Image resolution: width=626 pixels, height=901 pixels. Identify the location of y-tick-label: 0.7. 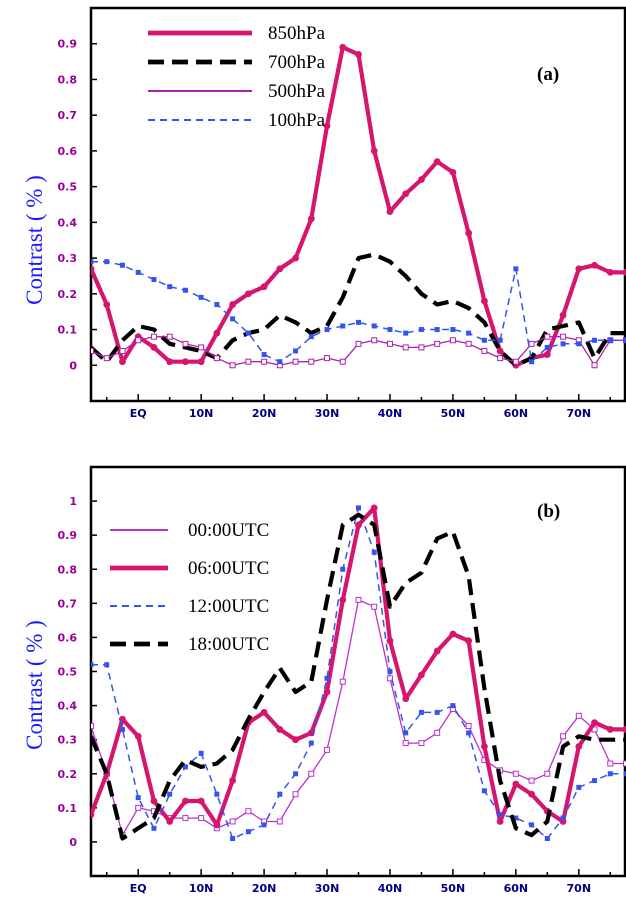
(68, 603).